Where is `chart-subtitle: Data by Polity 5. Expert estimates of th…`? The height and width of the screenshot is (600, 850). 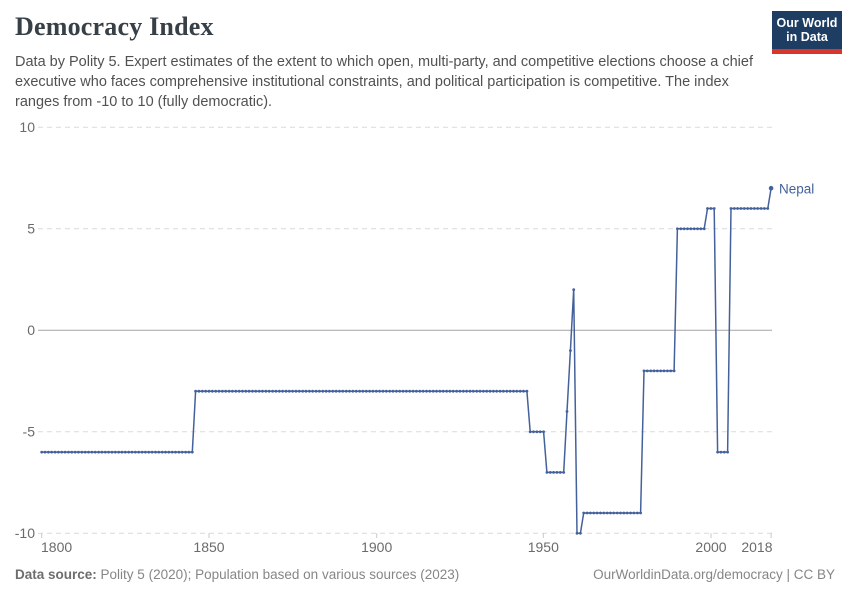 chart-subtitle: Data by Polity 5. Expert estimates of th… is located at coordinates (384, 82).